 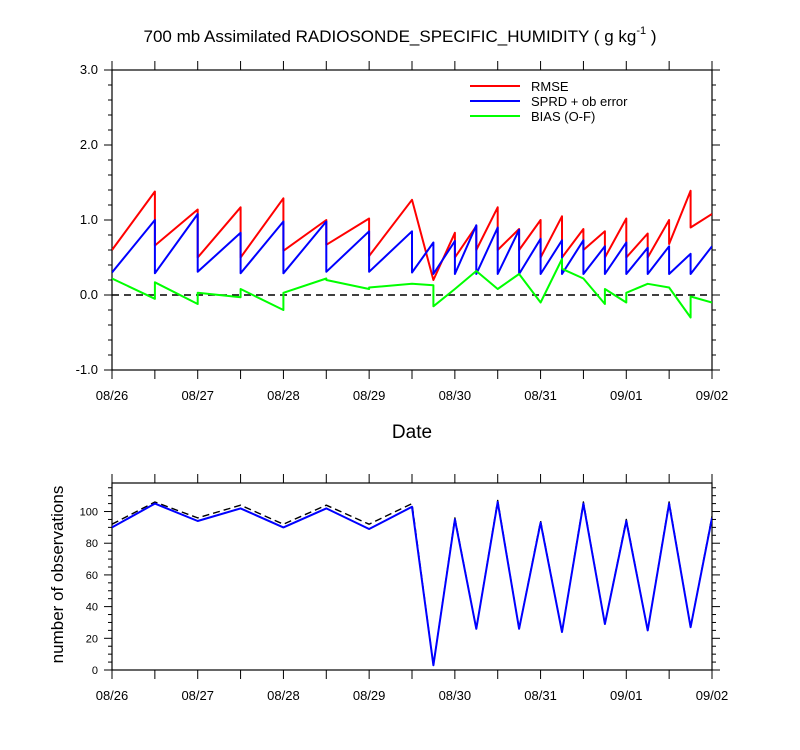 What do you see at coordinates (92, 608) in the screenshot?
I see `y-tick-label: 40` at bounding box center [92, 608].